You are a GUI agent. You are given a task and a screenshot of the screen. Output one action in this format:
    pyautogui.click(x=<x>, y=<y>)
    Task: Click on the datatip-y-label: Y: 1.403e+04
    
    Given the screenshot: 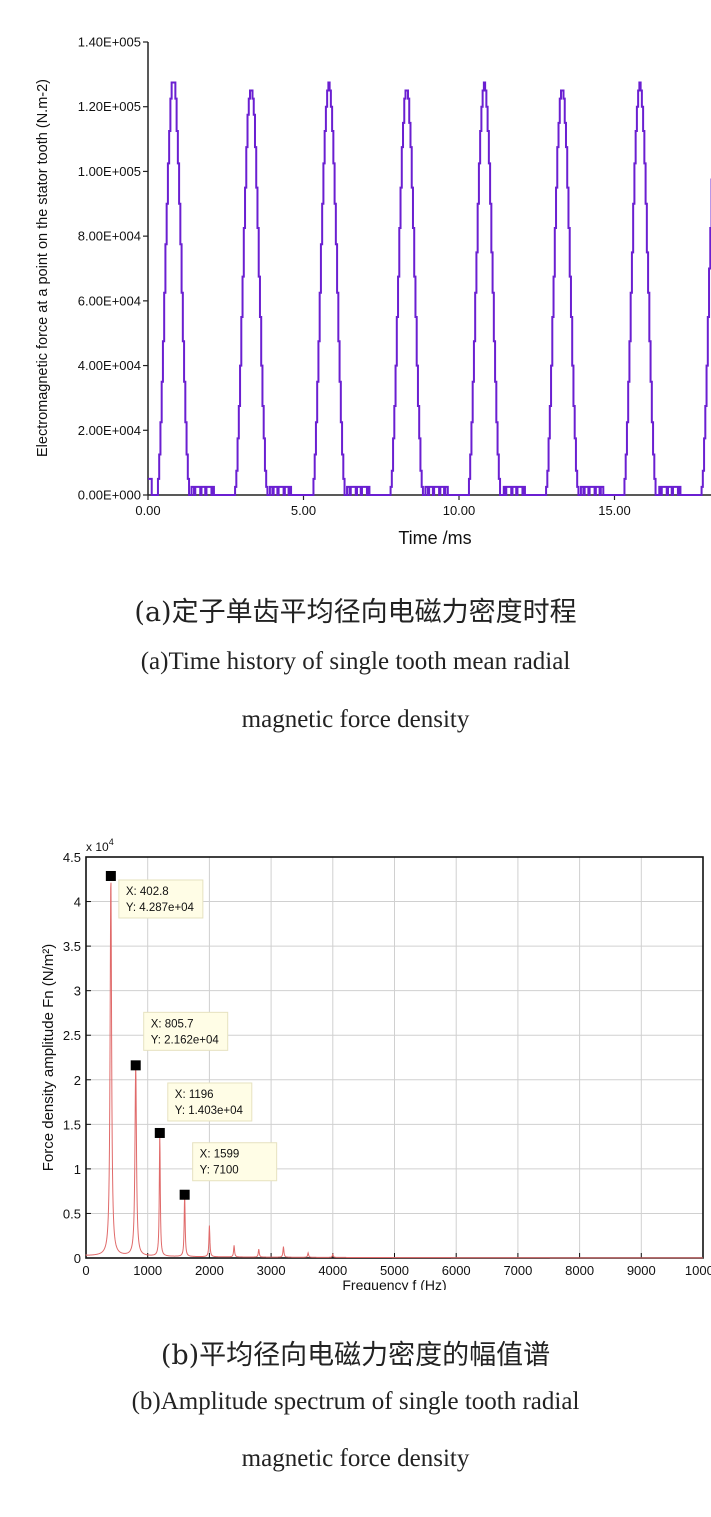 What is the action you would take?
    pyautogui.click(x=209, y=1111)
    